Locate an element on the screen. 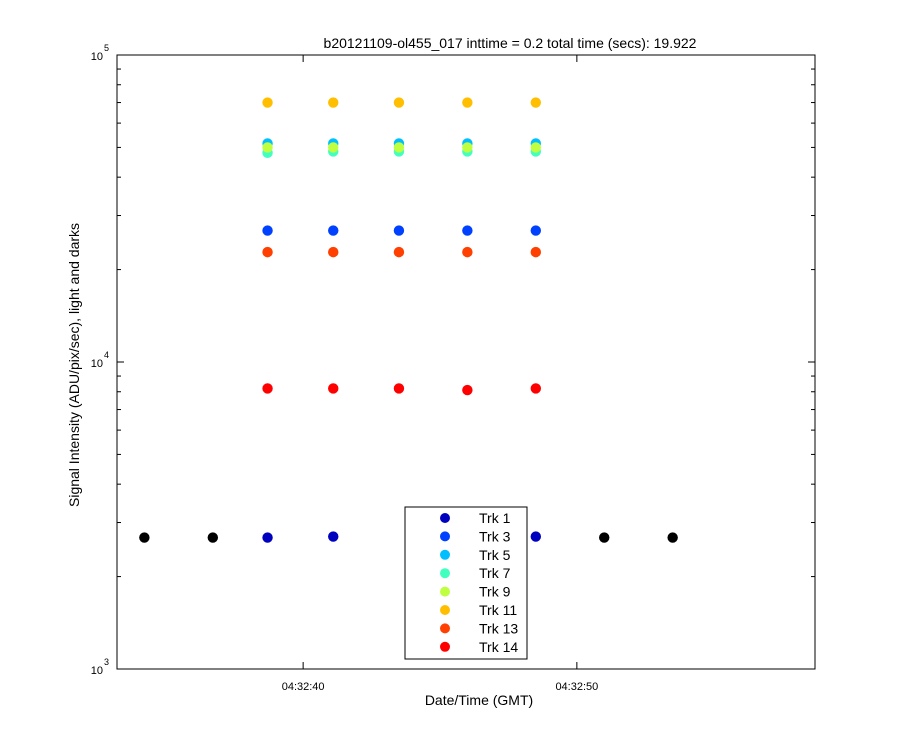 The height and width of the screenshot is (755, 900). x-tick-label: 04:32:50 is located at coordinates (576, 687).